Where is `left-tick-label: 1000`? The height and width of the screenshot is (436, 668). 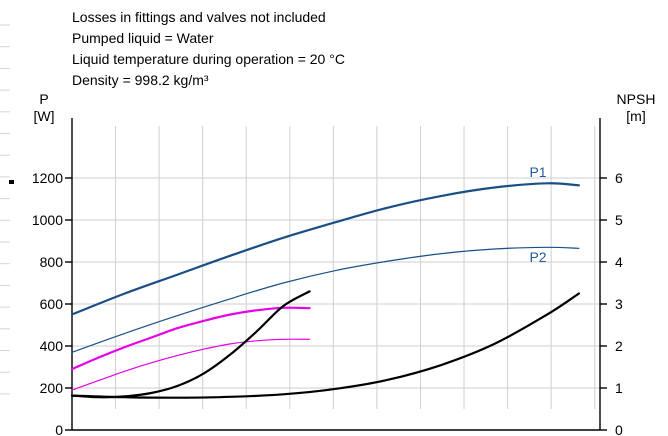
left-tick-label: 1000 is located at coordinates (47, 220).